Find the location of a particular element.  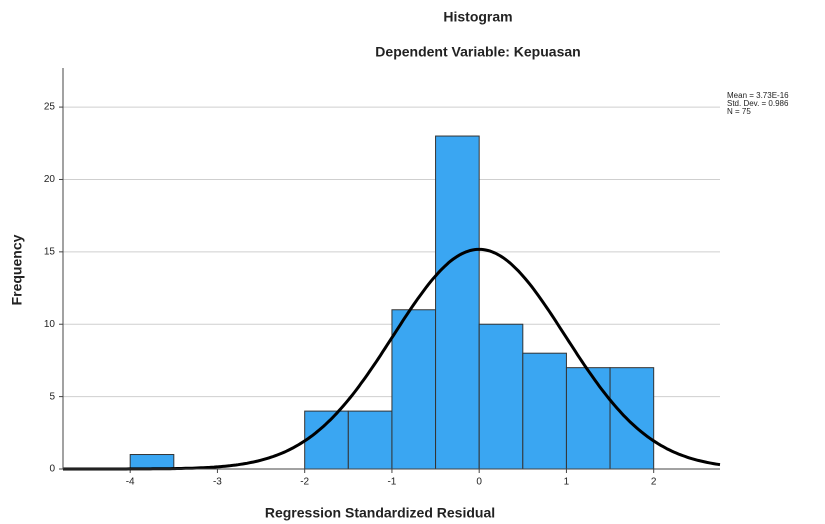

stat-label: Mean = 3.73E-16 is located at coordinates (758, 95).